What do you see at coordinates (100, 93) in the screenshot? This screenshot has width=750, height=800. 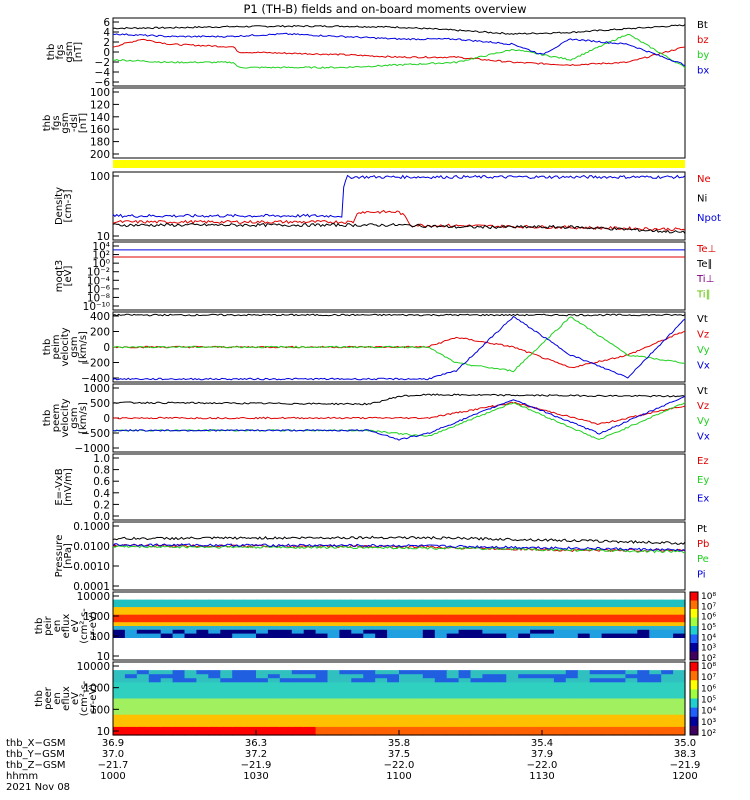 I see `y-tick-label: 100` at bounding box center [100, 93].